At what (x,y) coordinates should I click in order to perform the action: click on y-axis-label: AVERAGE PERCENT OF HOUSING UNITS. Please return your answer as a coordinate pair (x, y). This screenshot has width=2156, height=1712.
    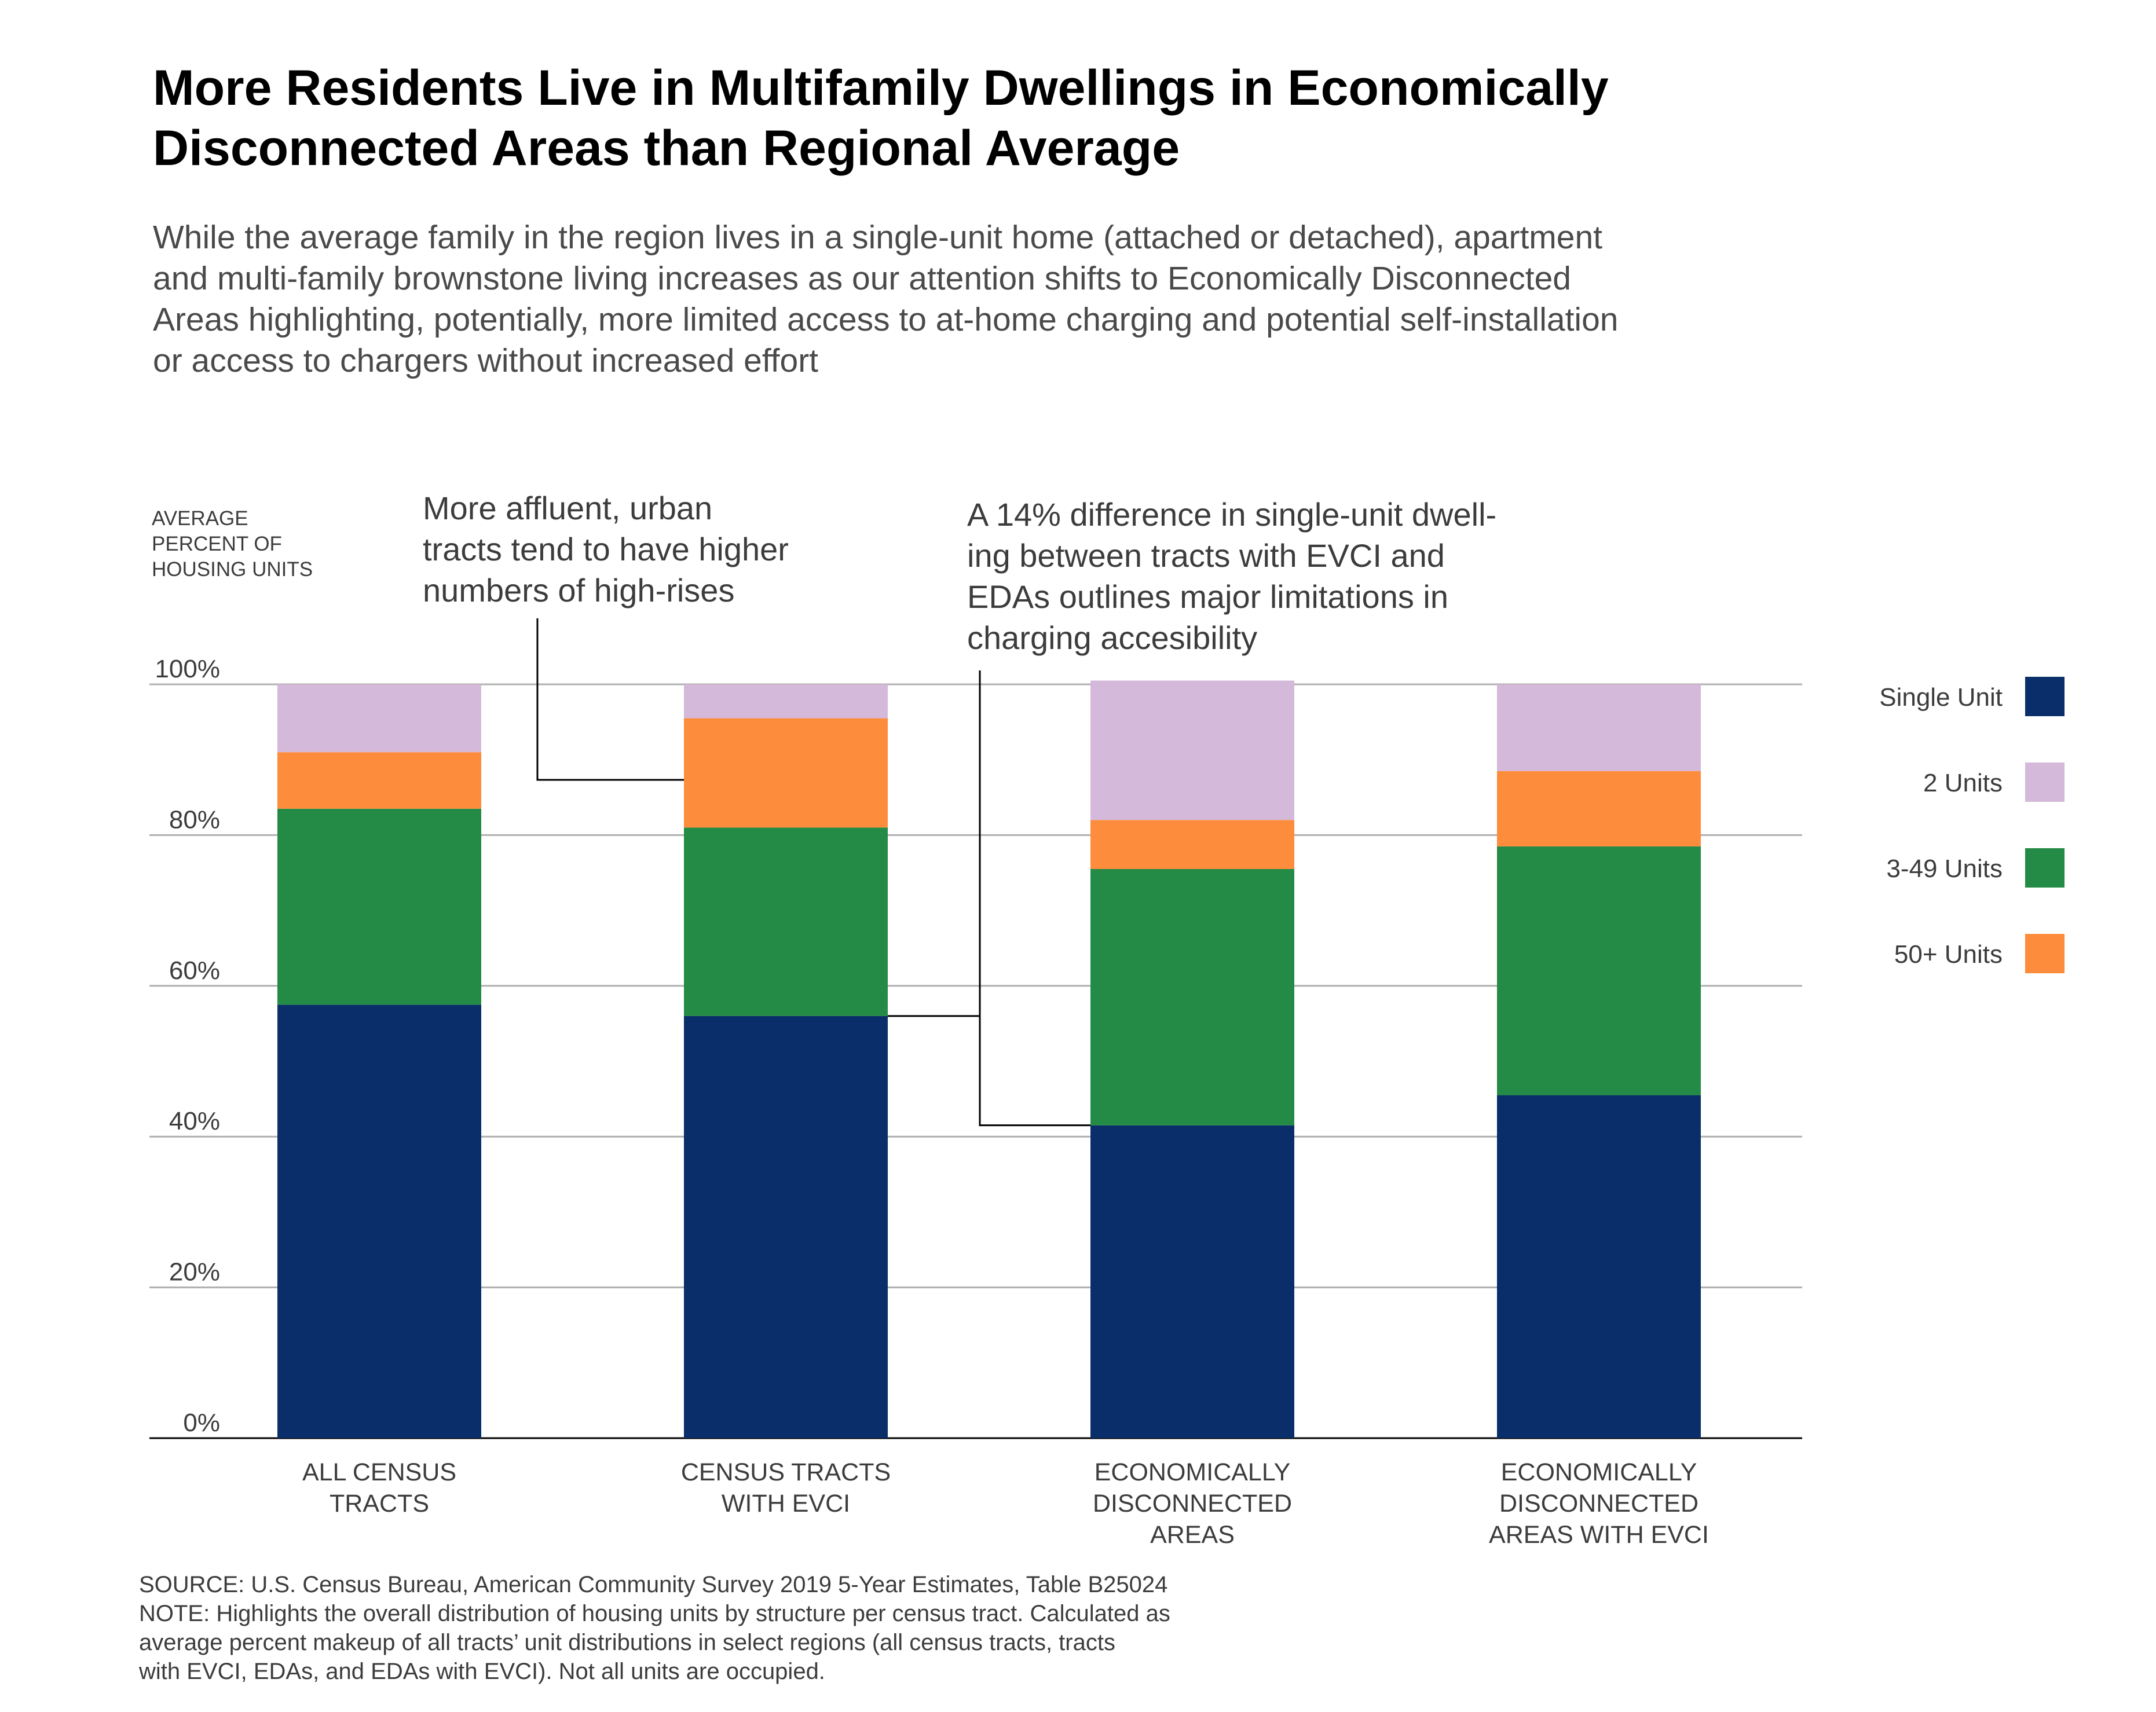
    Looking at the image, I should click on (232, 544).